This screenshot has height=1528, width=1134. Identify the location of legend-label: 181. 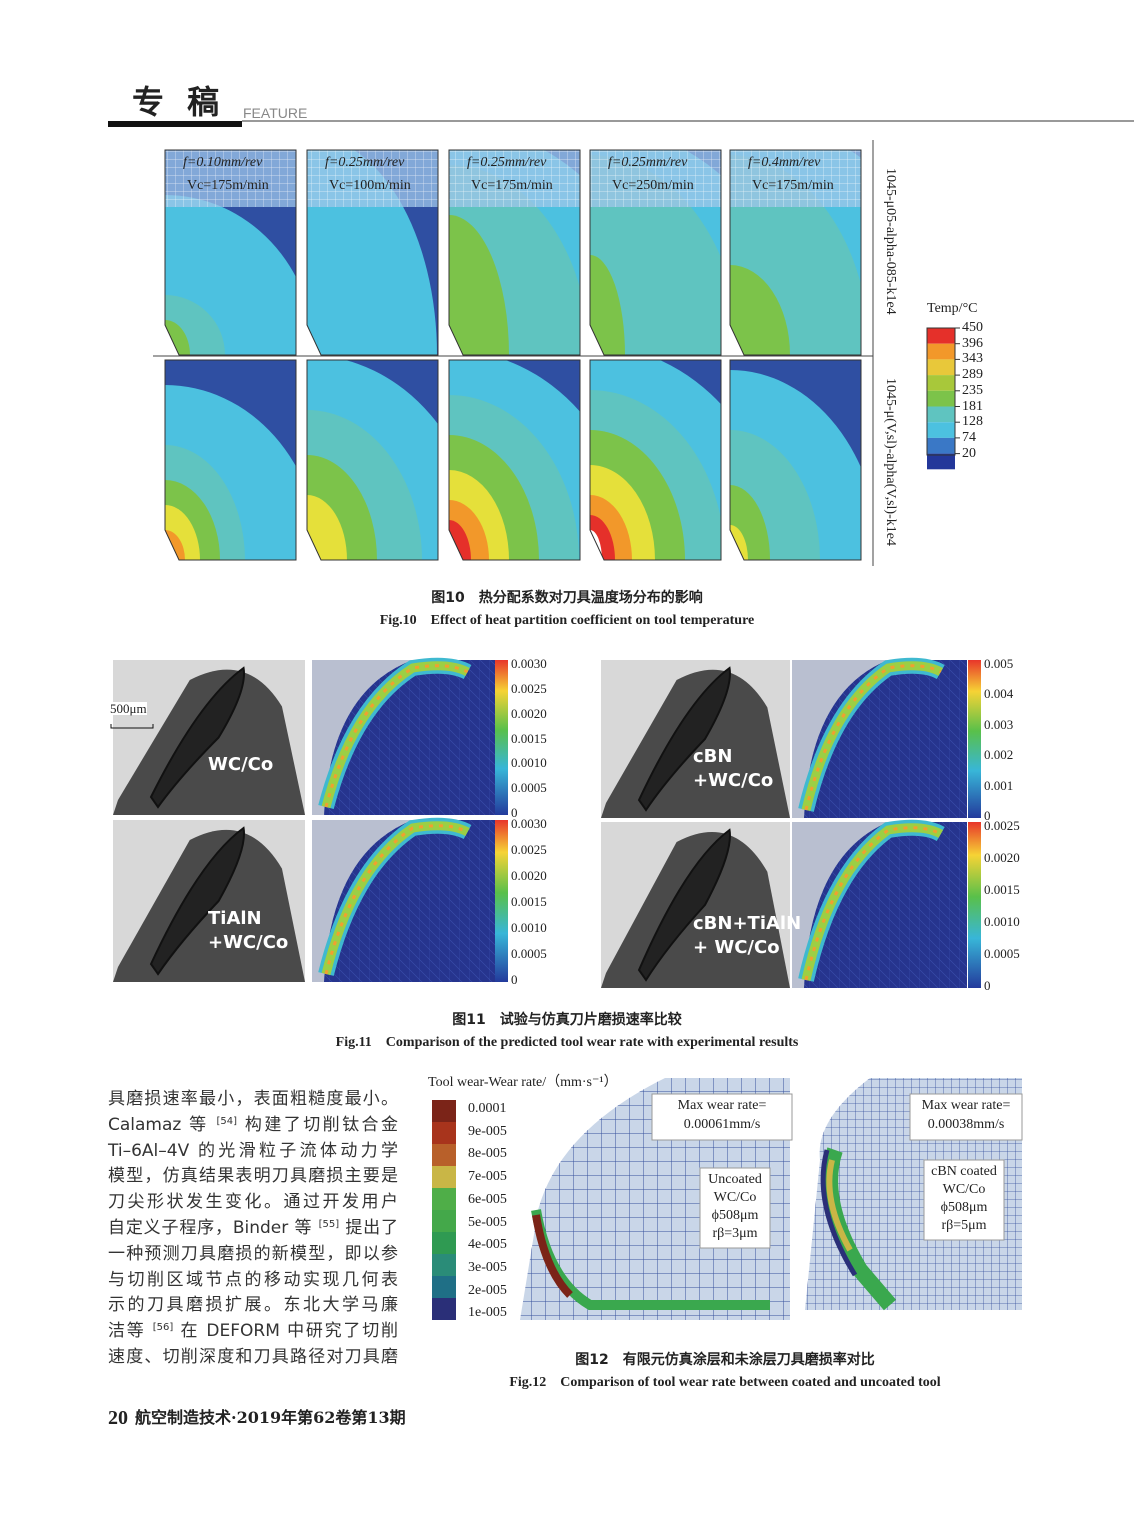
(972, 406).